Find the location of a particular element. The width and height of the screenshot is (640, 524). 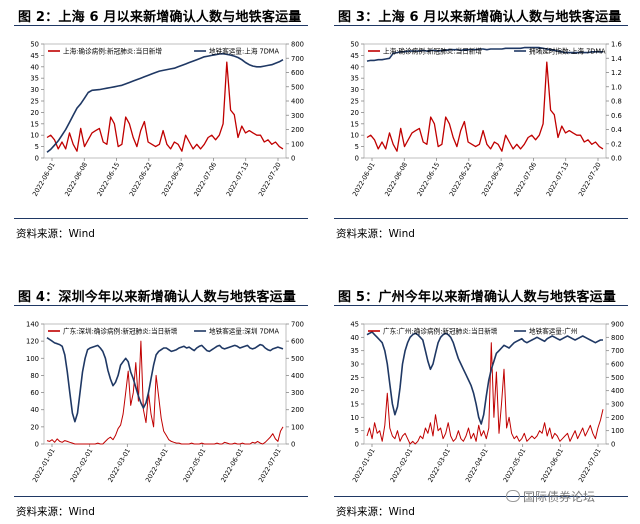

legend-label: 地铁客运量:上海 7DMA is located at coordinates (244, 51).